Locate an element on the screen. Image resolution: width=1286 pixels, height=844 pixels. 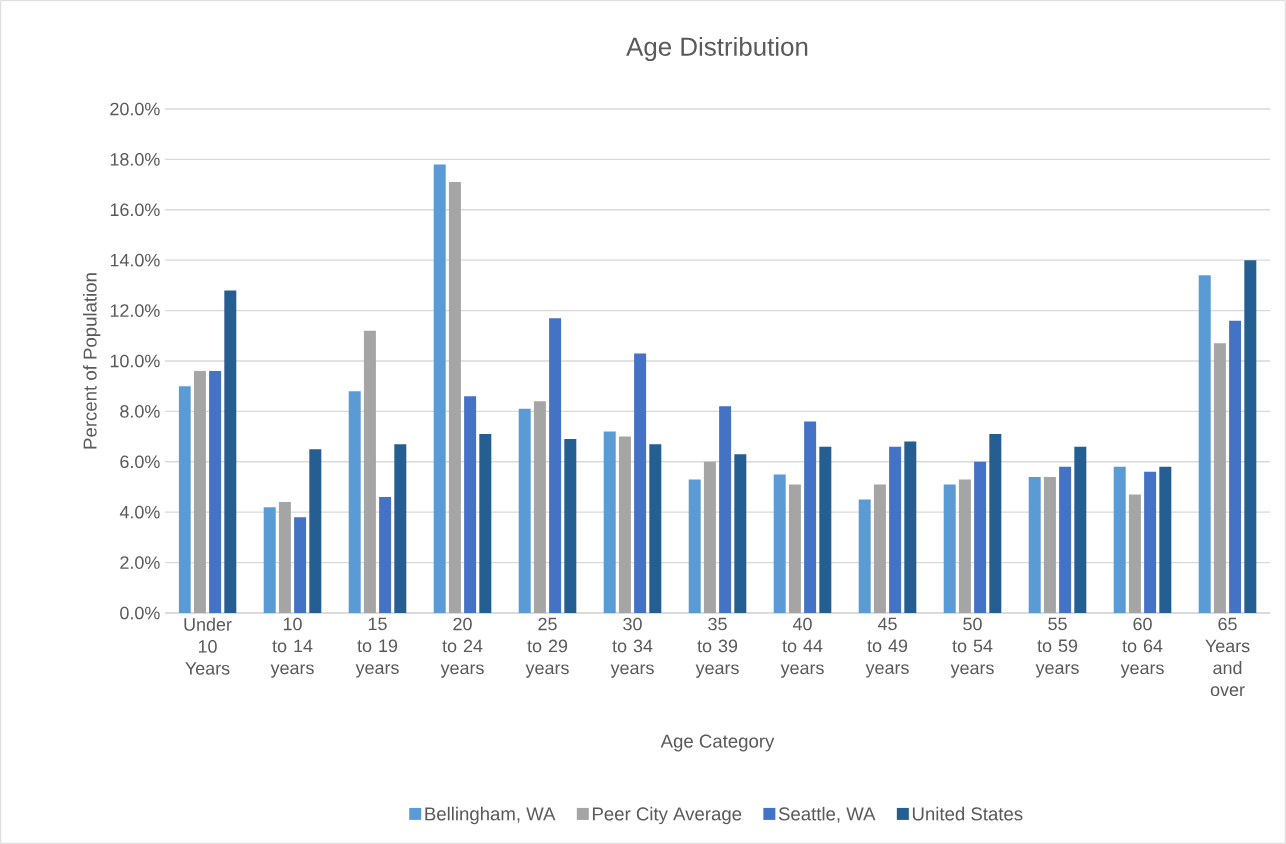
x-tick-label: 30 to 34 years is located at coordinates (632, 647).